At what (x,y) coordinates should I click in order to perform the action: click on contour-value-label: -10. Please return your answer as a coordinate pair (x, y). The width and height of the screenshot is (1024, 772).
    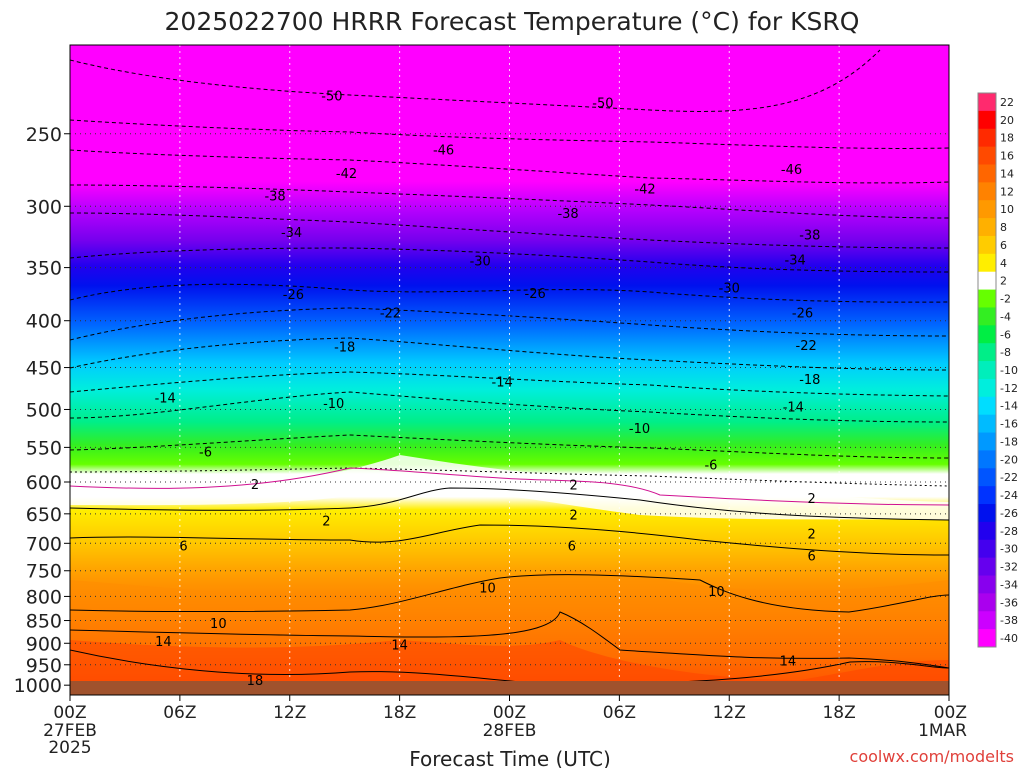
    Looking at the image, I should click on (333, 404).